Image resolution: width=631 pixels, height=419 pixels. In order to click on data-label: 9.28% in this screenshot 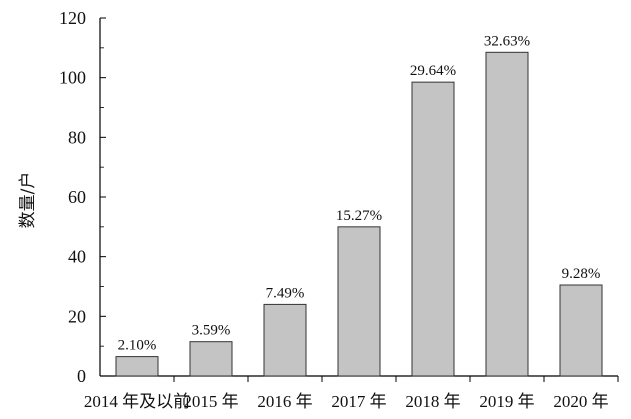, I will do `click(581, 274)`.